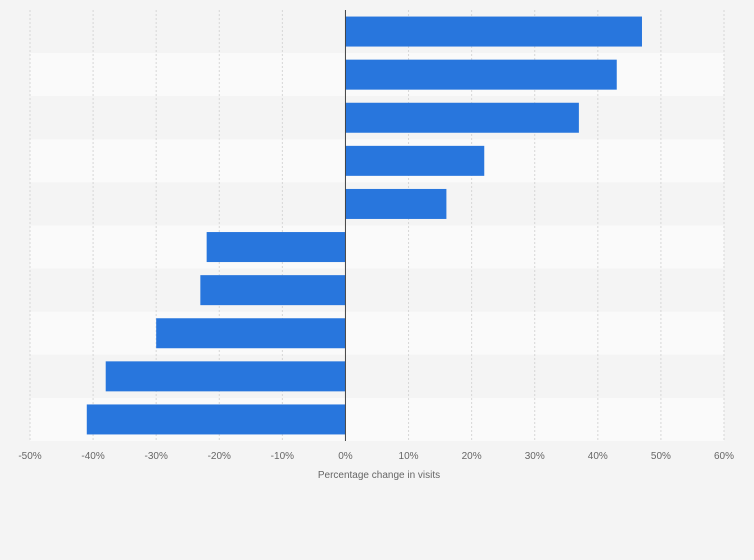  Describe the element at coordinates (92, 456) in the screenshot. I see `x-tick-label: -40%` at that location.